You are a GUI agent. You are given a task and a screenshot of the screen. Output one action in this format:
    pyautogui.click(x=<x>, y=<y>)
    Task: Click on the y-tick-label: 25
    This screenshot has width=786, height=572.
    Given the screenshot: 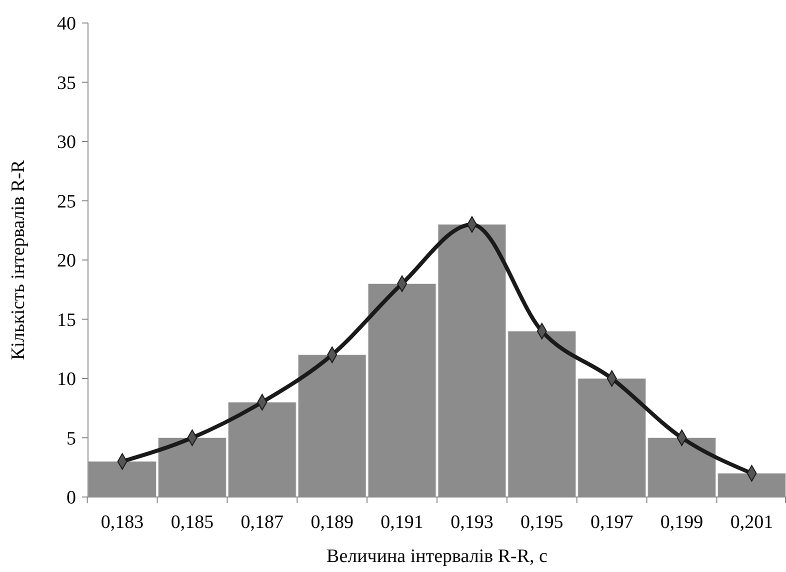 What is the action you would take?
    pyautogui.click(x=66, y=201)
    